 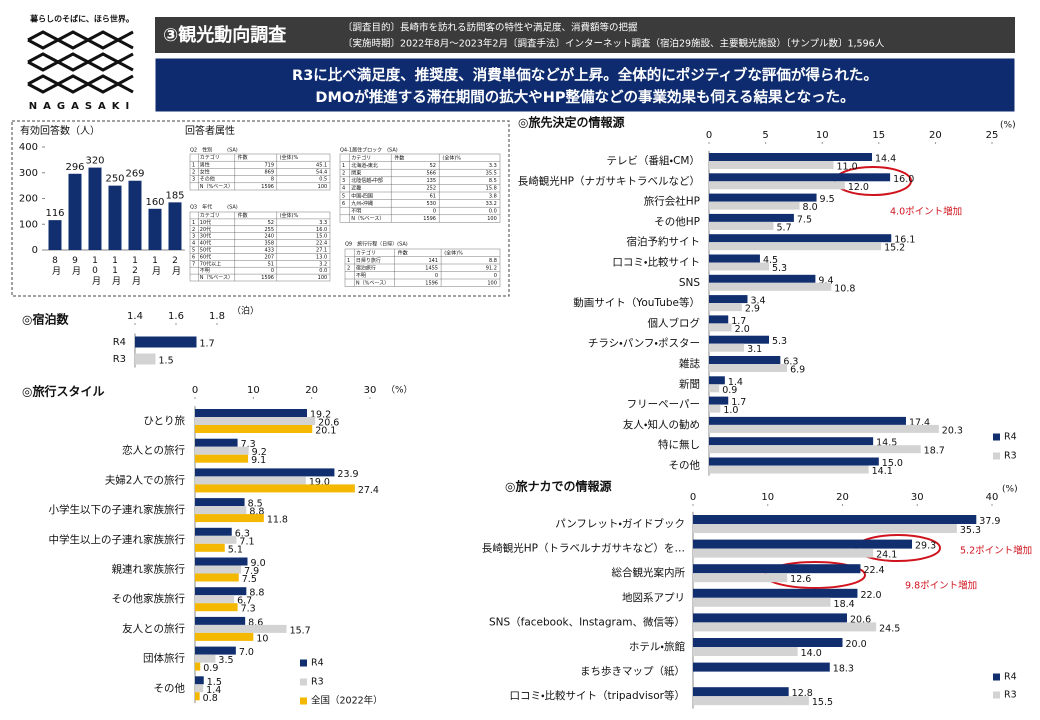 What do you see at coordinates (356, 212) in the screenshot?
I see `table-cell: 不明` at bounding box center [356, 212].